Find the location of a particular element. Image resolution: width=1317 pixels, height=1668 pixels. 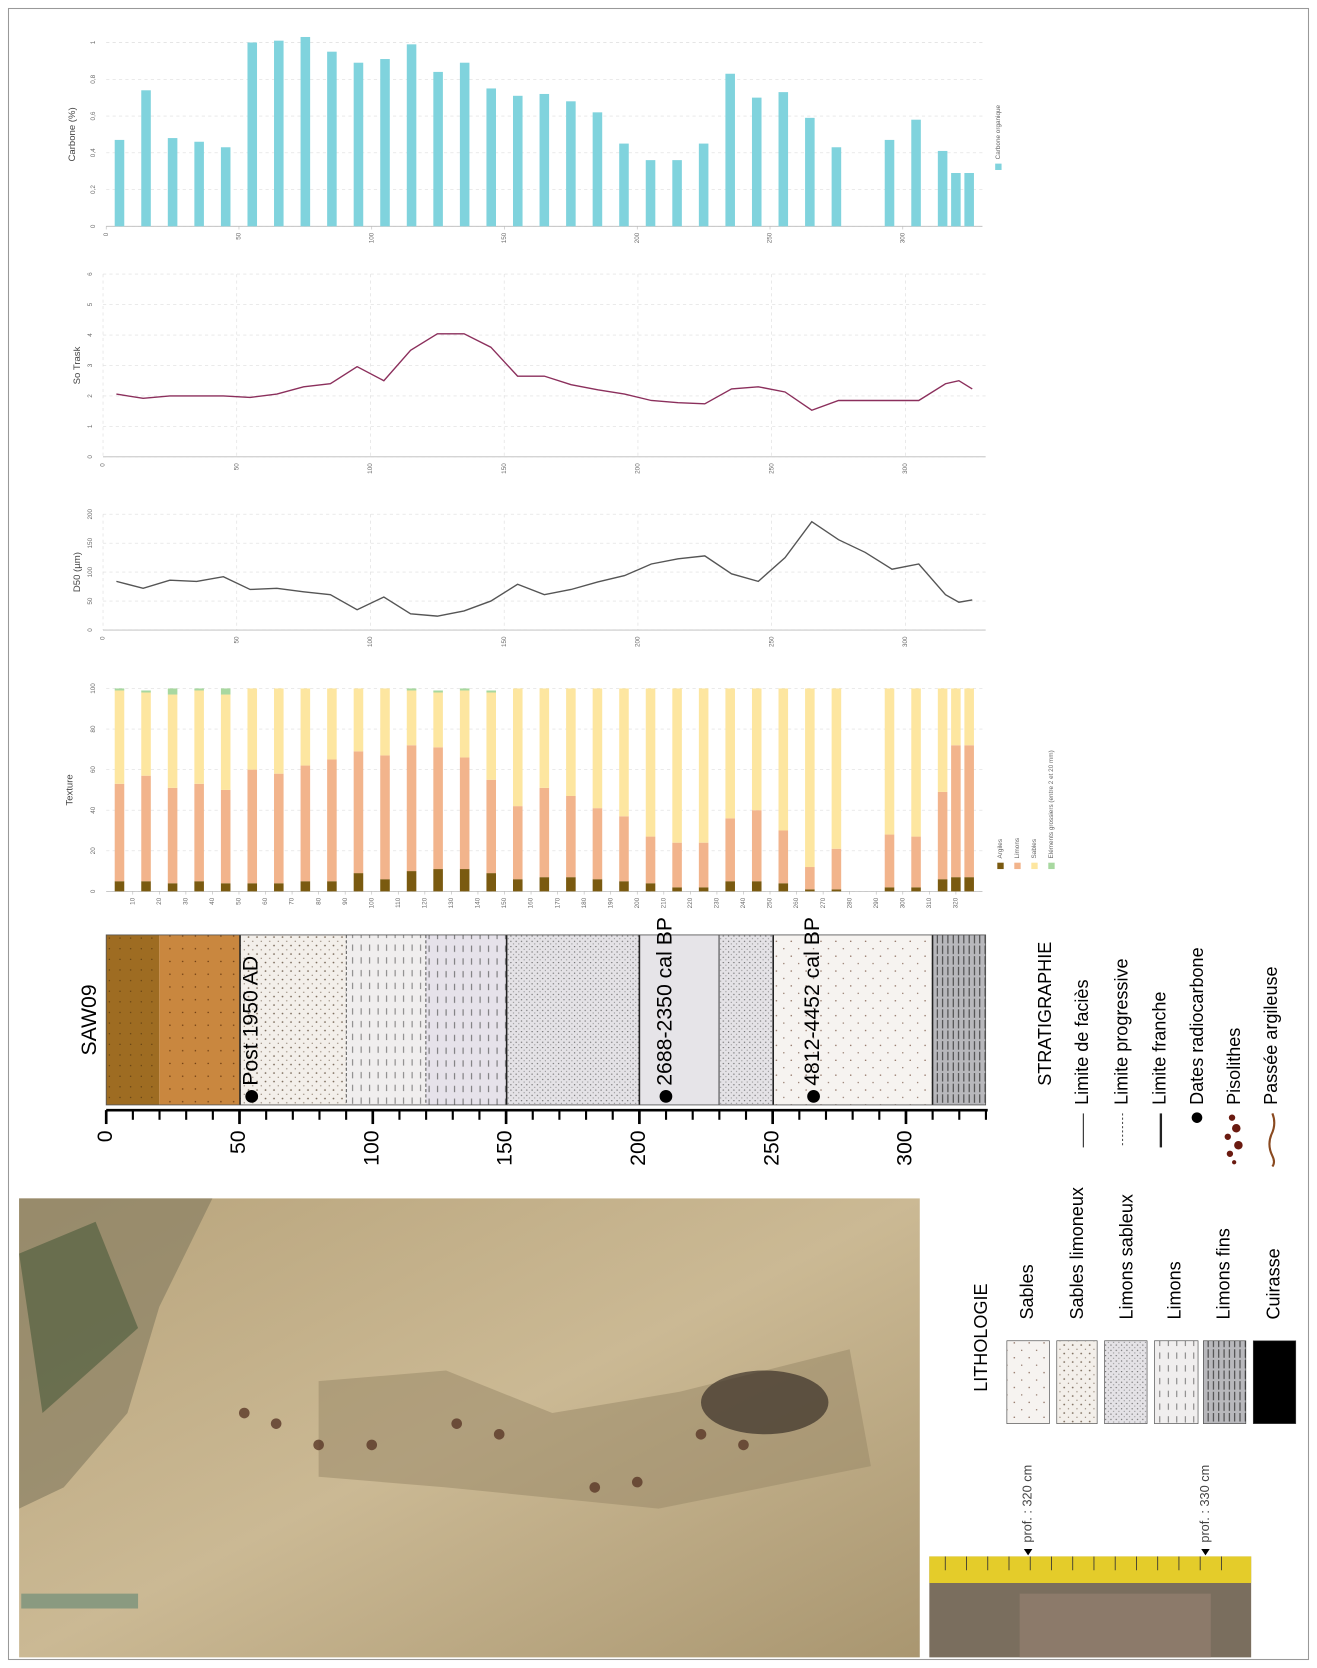

date-marker is located at coordinates (813, 1096).